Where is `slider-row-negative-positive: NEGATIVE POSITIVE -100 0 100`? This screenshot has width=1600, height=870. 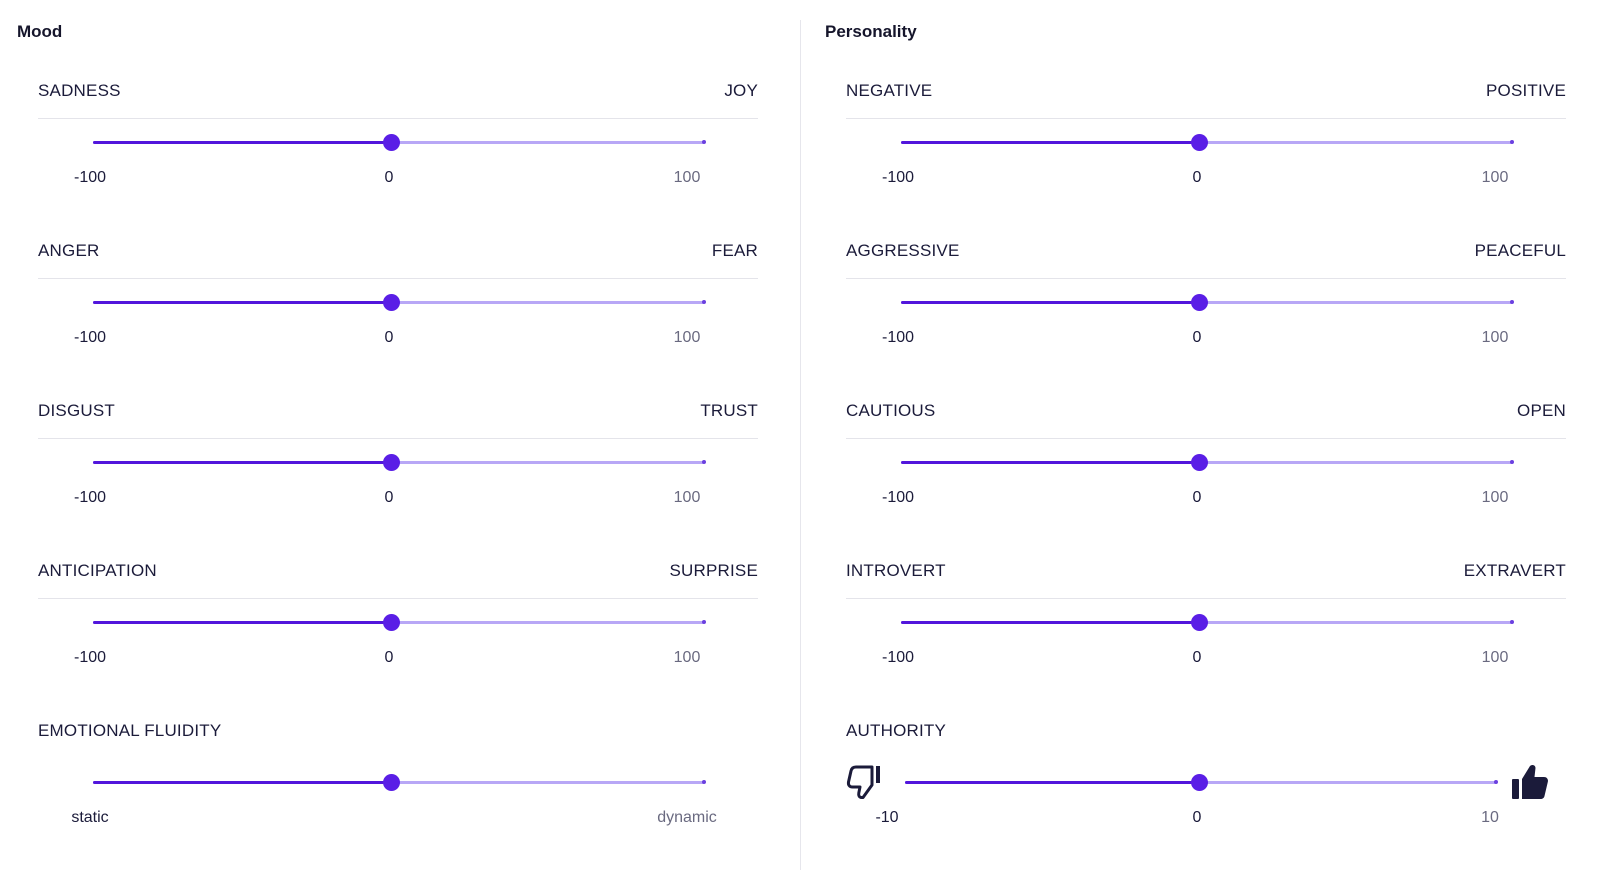 slider-row-negative-positive: NEGATIVE POSITIVE -100 0 100 is located at coordinates (1206, 93).